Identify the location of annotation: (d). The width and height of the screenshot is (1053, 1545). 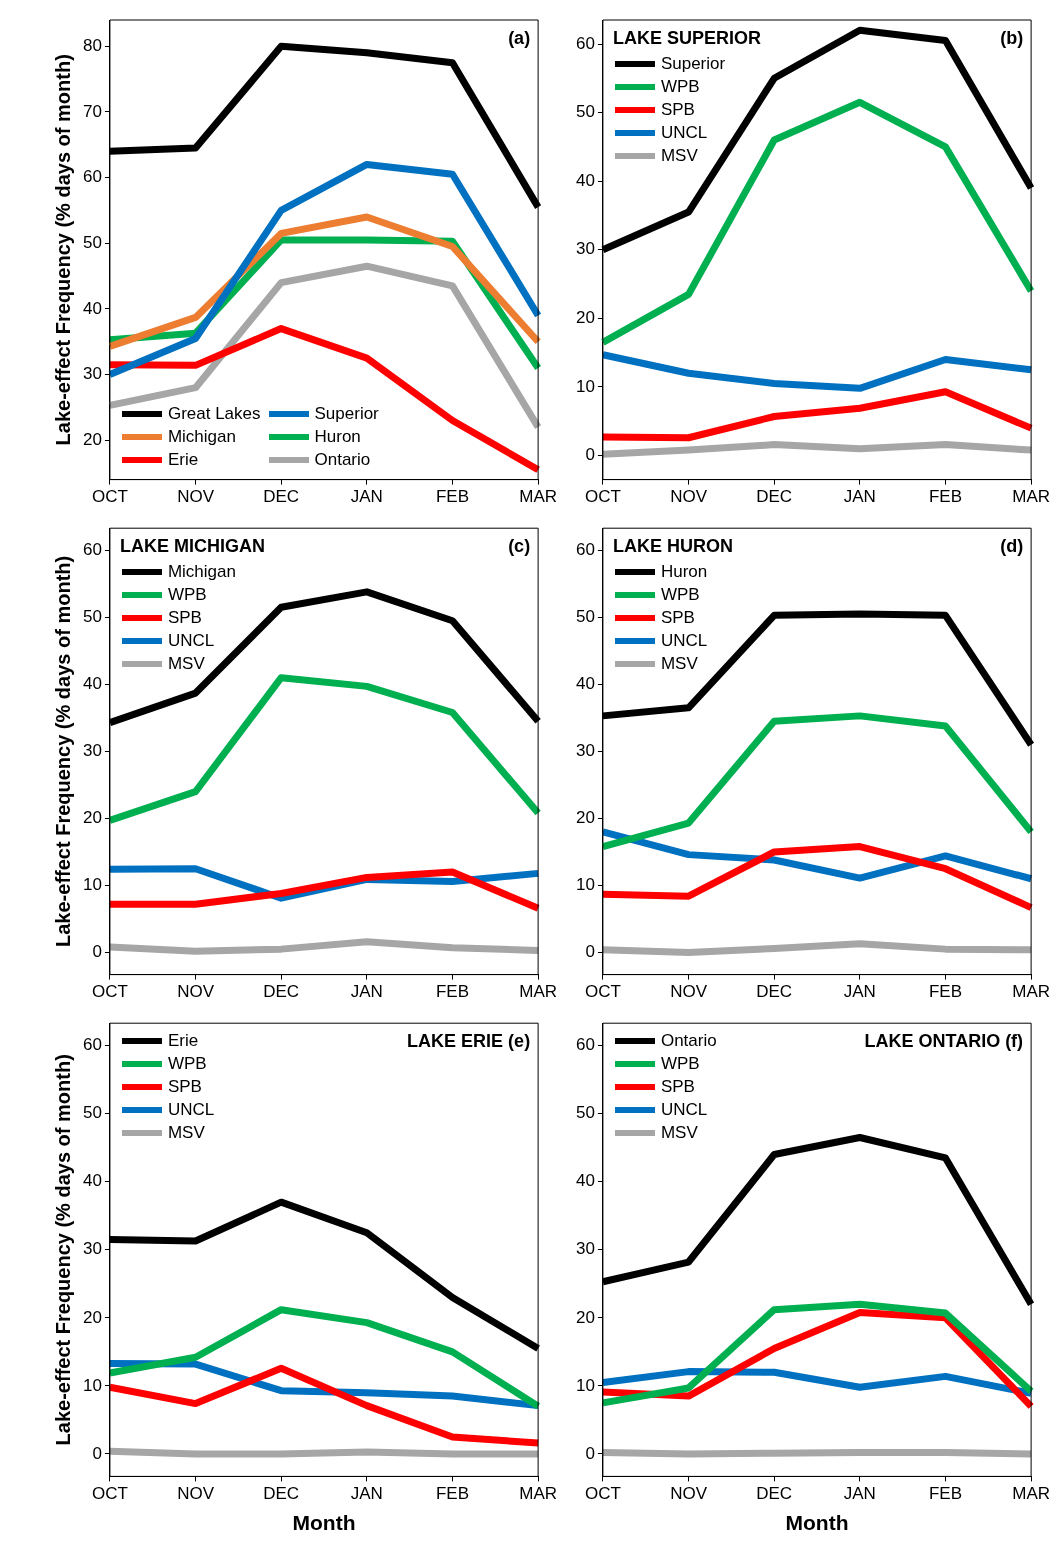
(1012, 547).